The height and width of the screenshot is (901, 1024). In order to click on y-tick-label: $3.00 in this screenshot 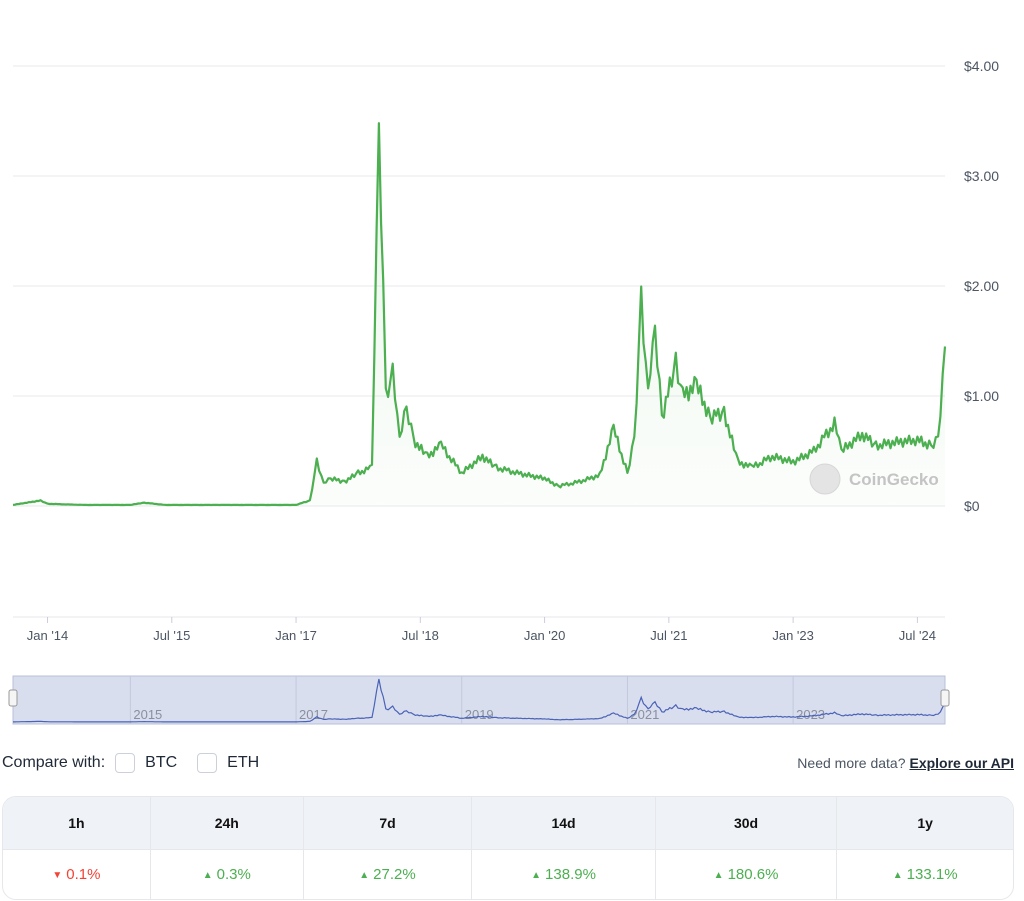, I will do `click(981, 176)`.